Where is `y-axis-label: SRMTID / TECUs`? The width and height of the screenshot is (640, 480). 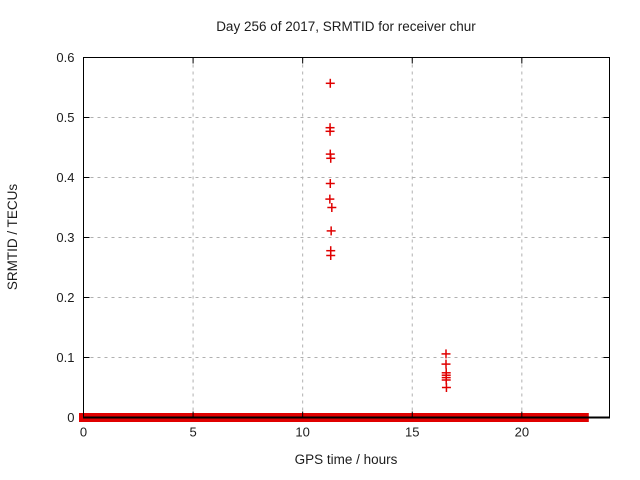 y-axis-label: SRMTID / TECUs is located at coordinates (12, 237).